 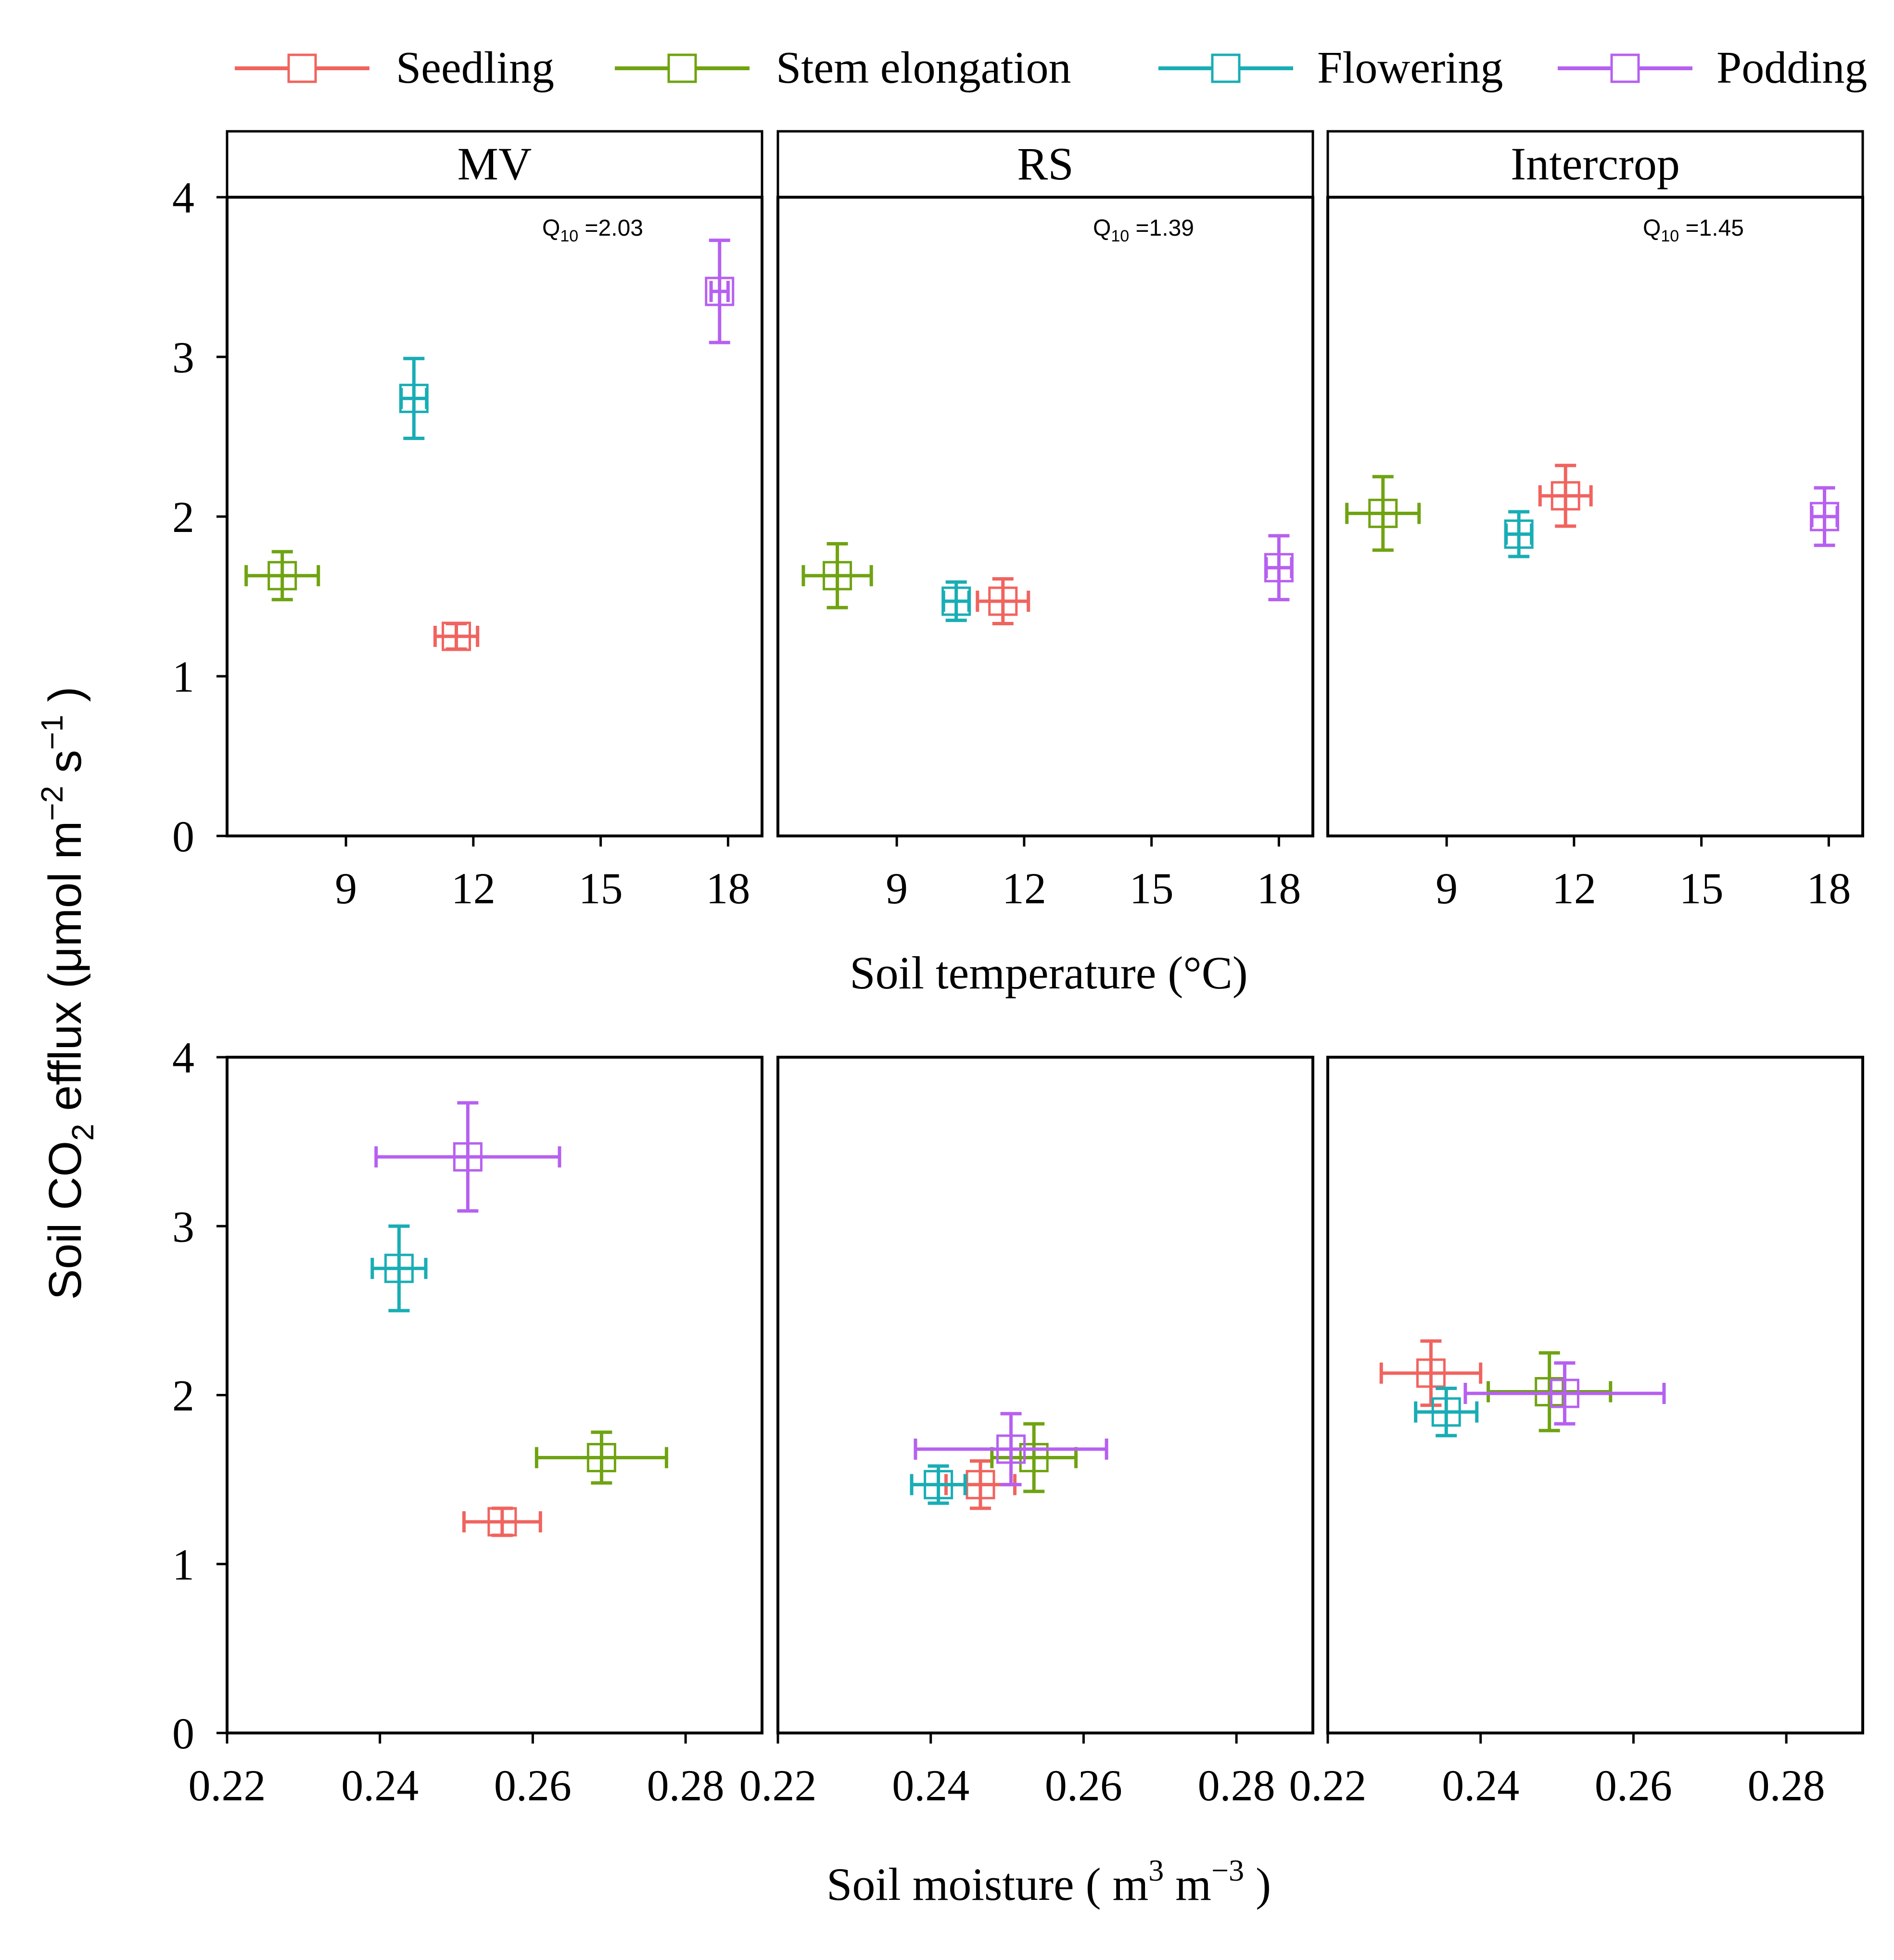 What do you see at coordinates (1625, 68) in the screenshot?
I see `legend-marker-podding` at bounding box center [1625, 68].